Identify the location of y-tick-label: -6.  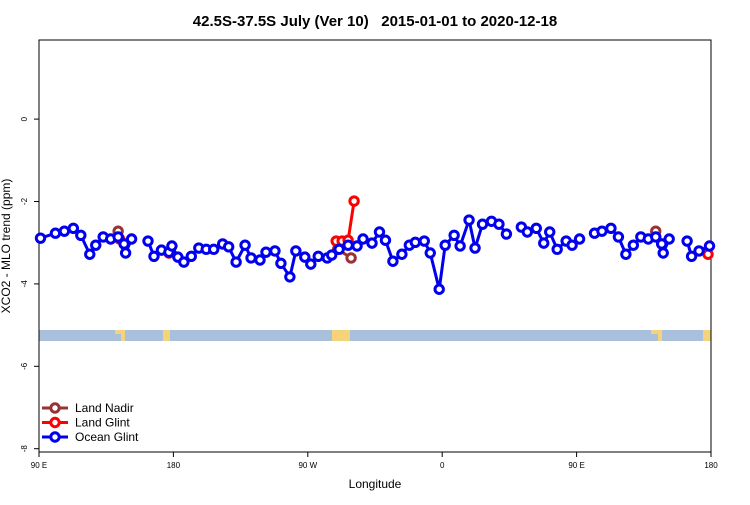
(24, 366).